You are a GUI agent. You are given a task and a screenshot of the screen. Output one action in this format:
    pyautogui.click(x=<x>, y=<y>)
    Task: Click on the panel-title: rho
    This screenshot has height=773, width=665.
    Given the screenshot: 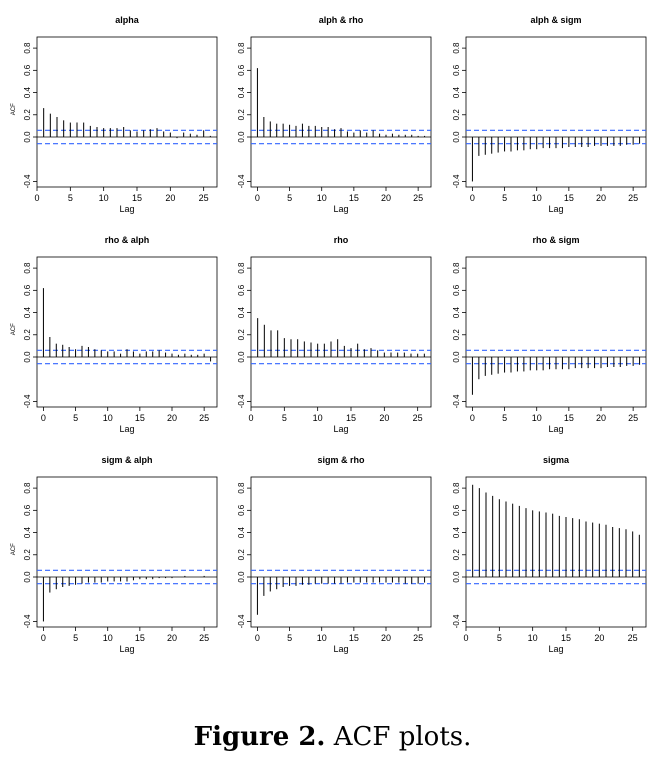 What is the action you would take?
    pyautogui.click(x=341, y=240)
    